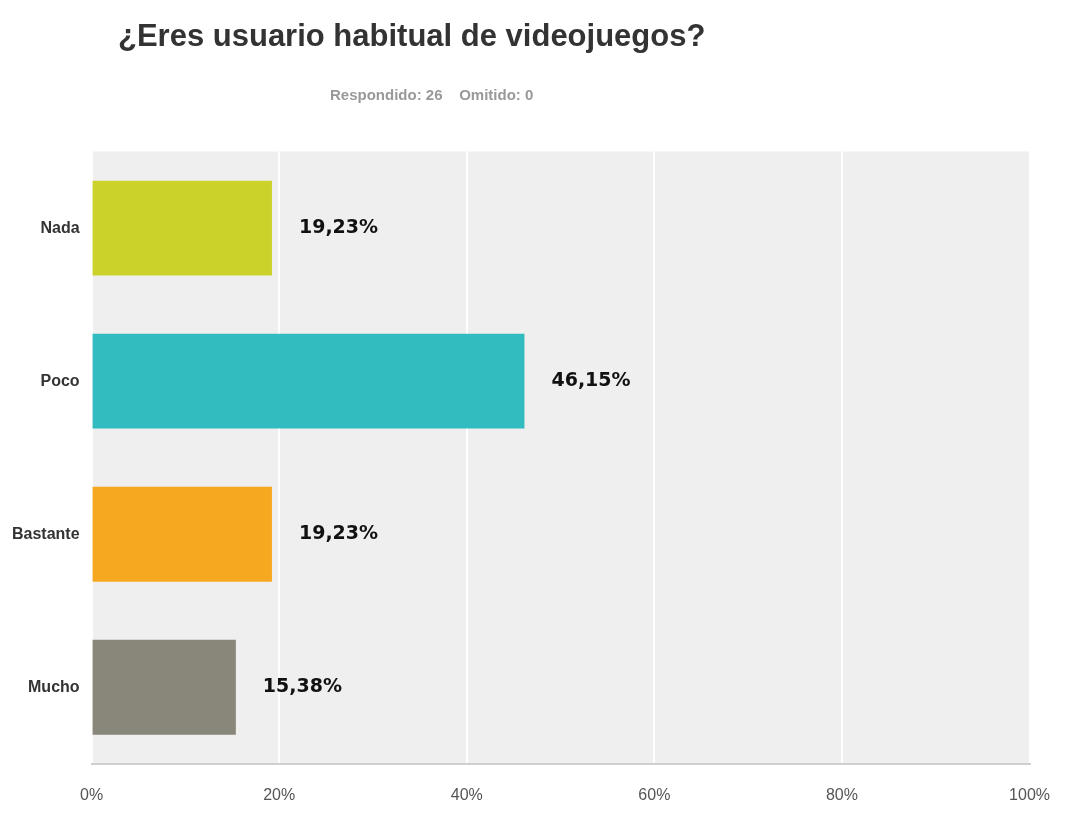 The image size is (1072, 827). Describe the element at coordinates (432, 94) in the screenshot. I see `chart-subtitle: Respondido: 26 Omitido: 0` at that location.